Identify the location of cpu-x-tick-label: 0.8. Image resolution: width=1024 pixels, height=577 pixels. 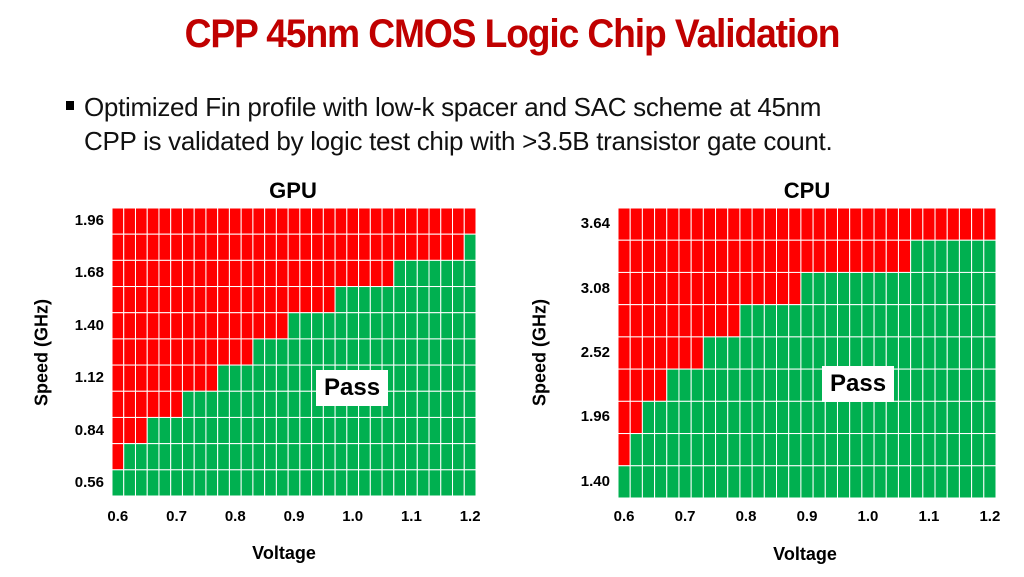
(746, 516).